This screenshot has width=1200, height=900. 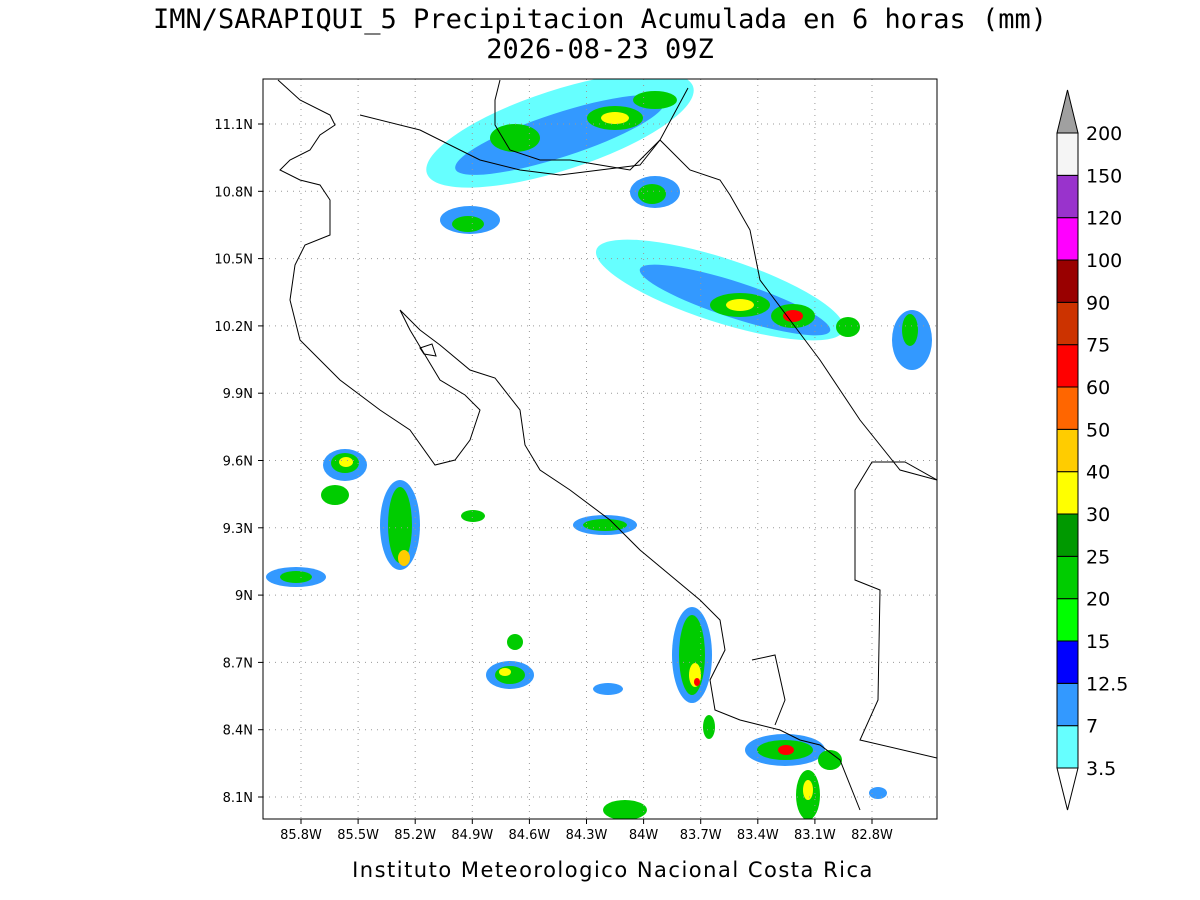 What do you see at coordinates (758, 835) in the screenshot?
I see `lon-label: 83.4W` at bounding box center [758, 835].